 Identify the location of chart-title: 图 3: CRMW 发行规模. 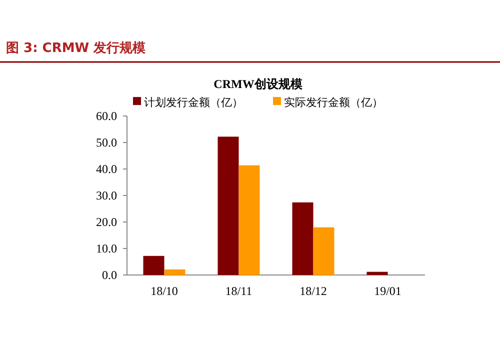
(76, 48).